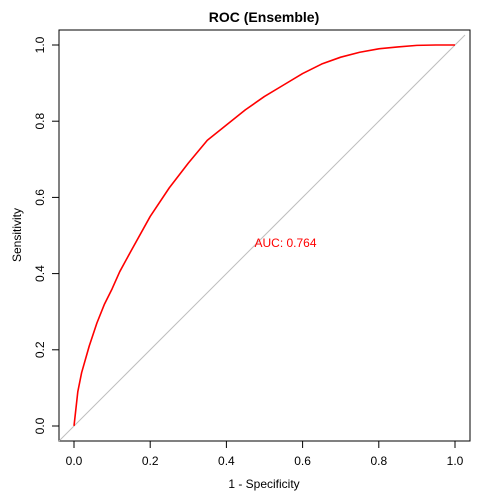  What do you see at coordinates (40, 349) in the screenshot?
I see `y-tick-label: 0.2` at bounding box center [40, 349].